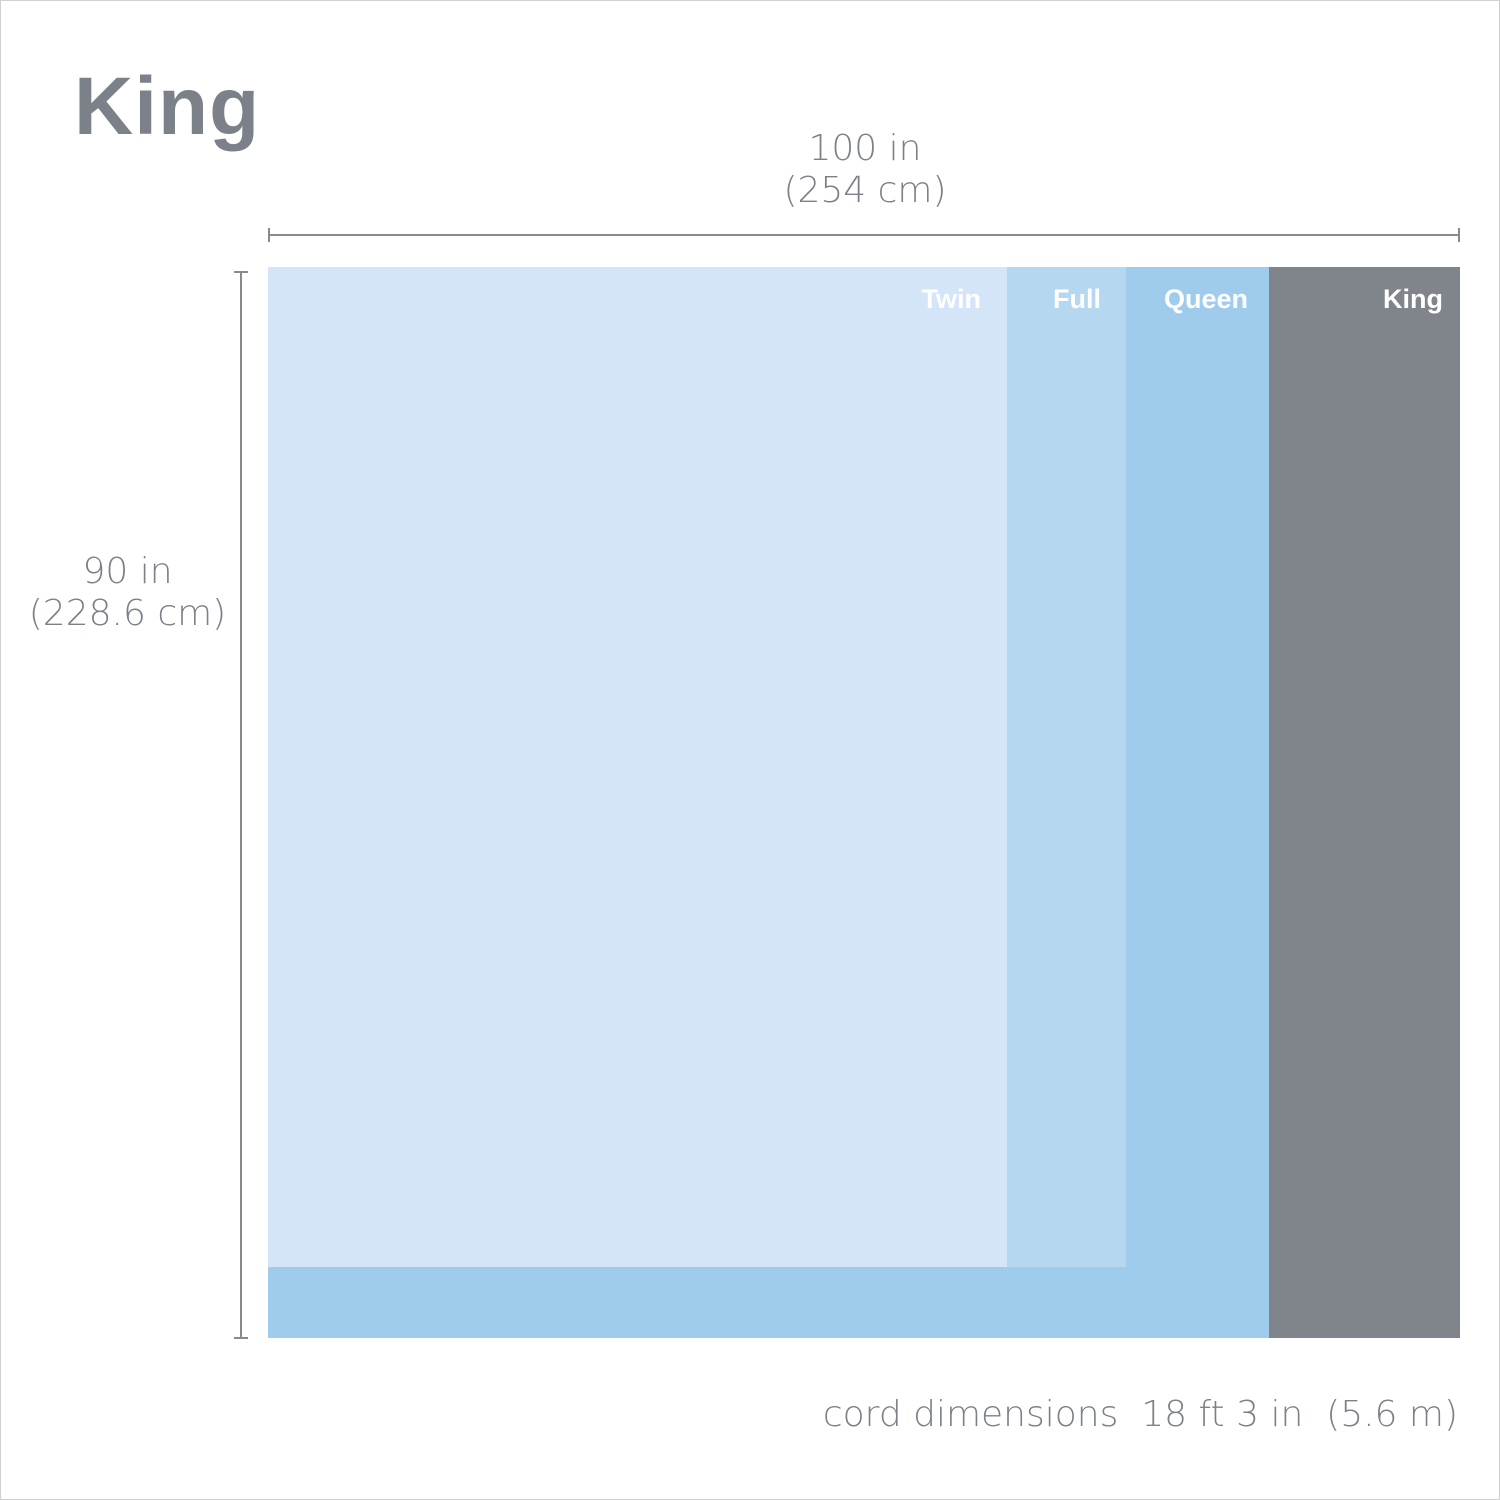  What do you see at coordinates (865, 148) in the screenshot?
I see `width-inches: 100 in` at bounding box center [865, 148].